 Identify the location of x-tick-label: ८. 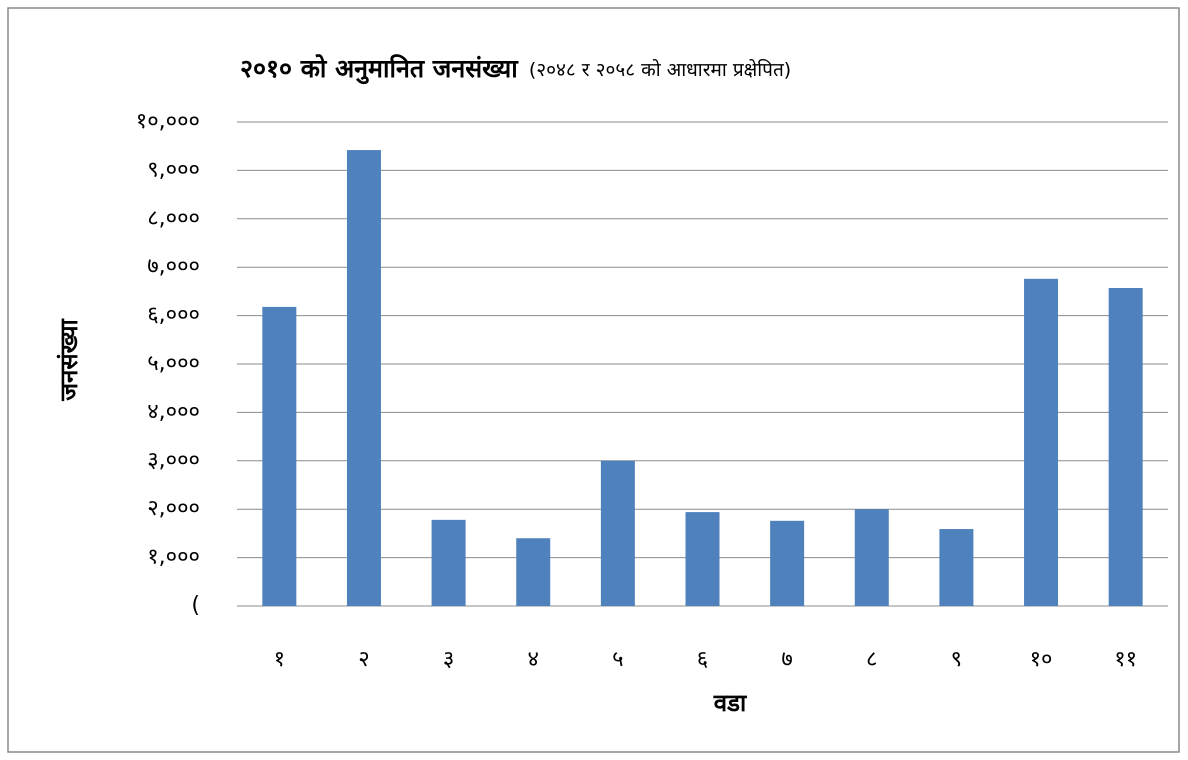
(871, 659).